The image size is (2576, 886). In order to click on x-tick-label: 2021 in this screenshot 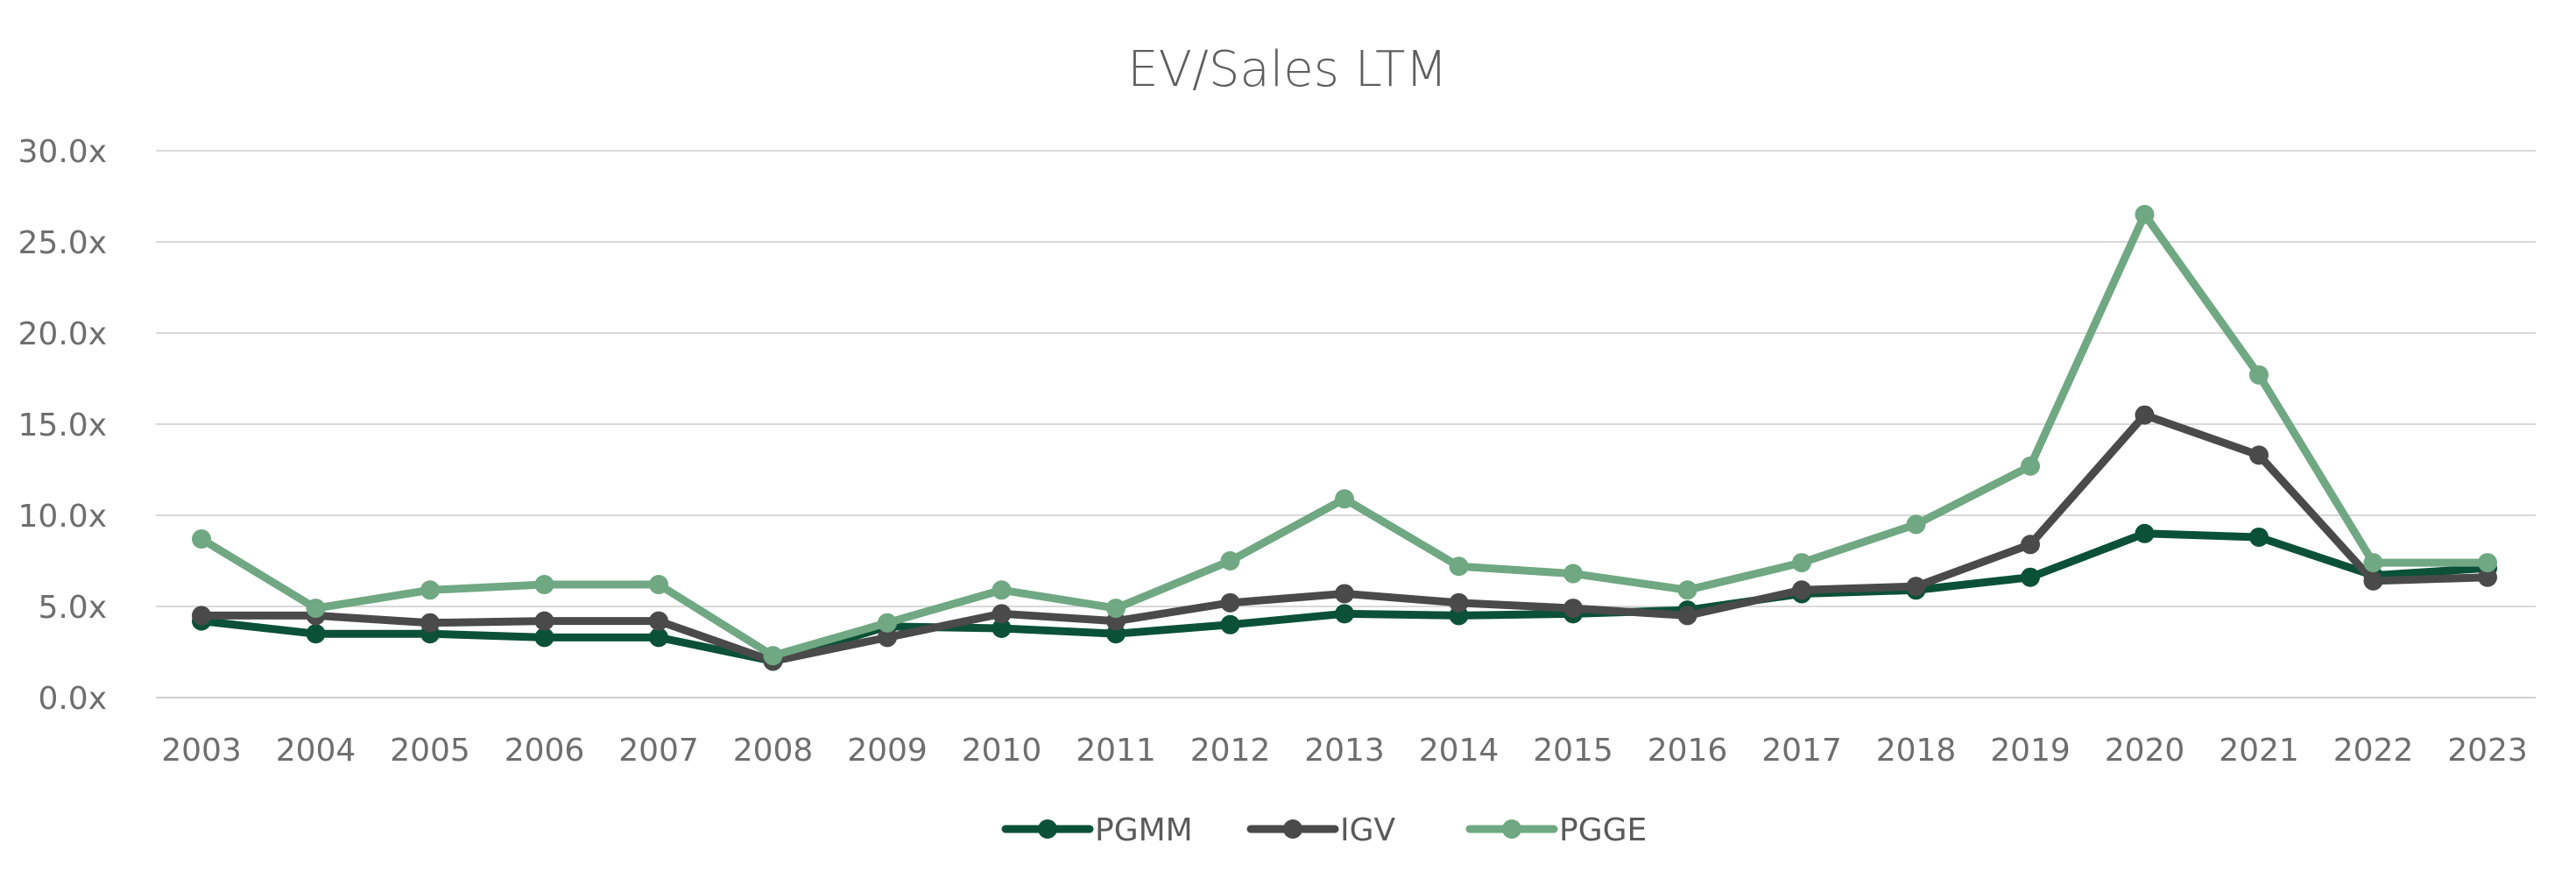, I will do `click(2259, 751)`.